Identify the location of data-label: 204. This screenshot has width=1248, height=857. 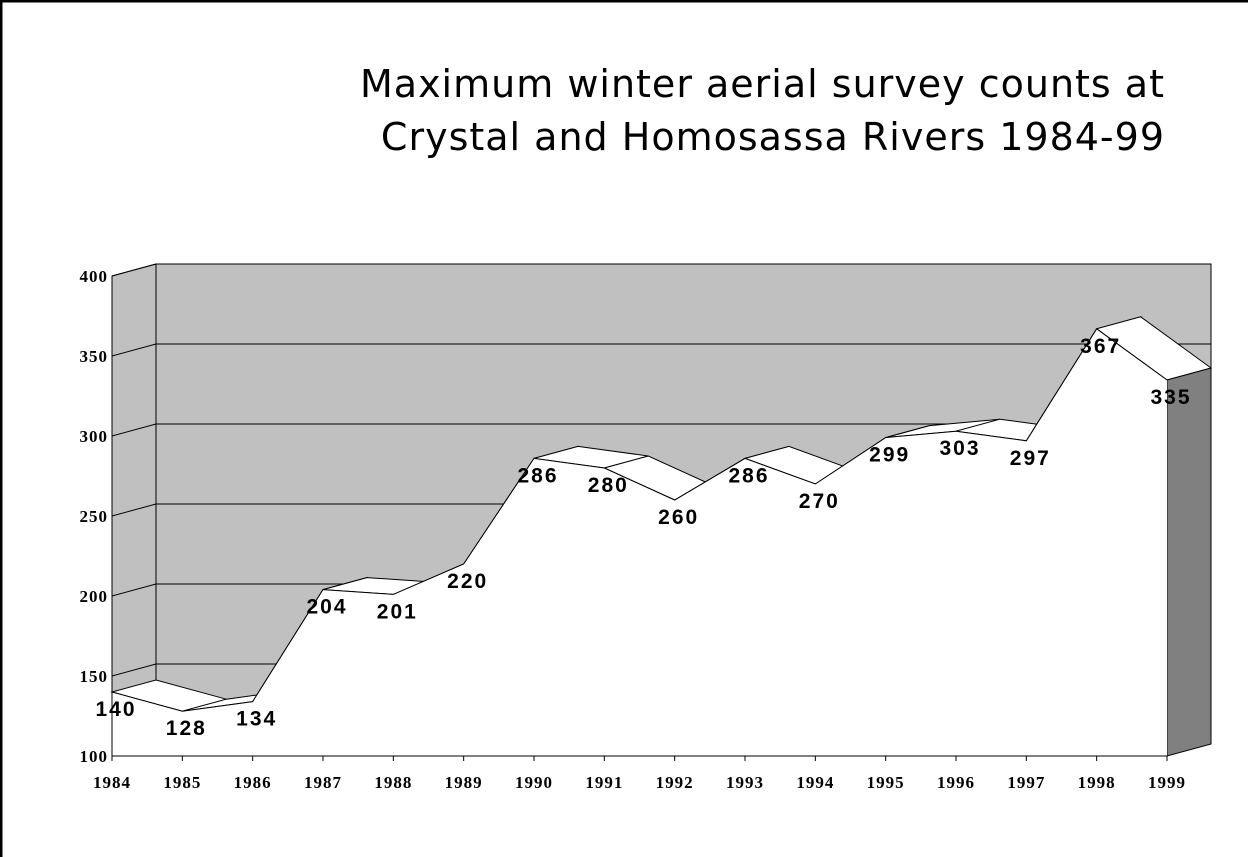
(326, 607).